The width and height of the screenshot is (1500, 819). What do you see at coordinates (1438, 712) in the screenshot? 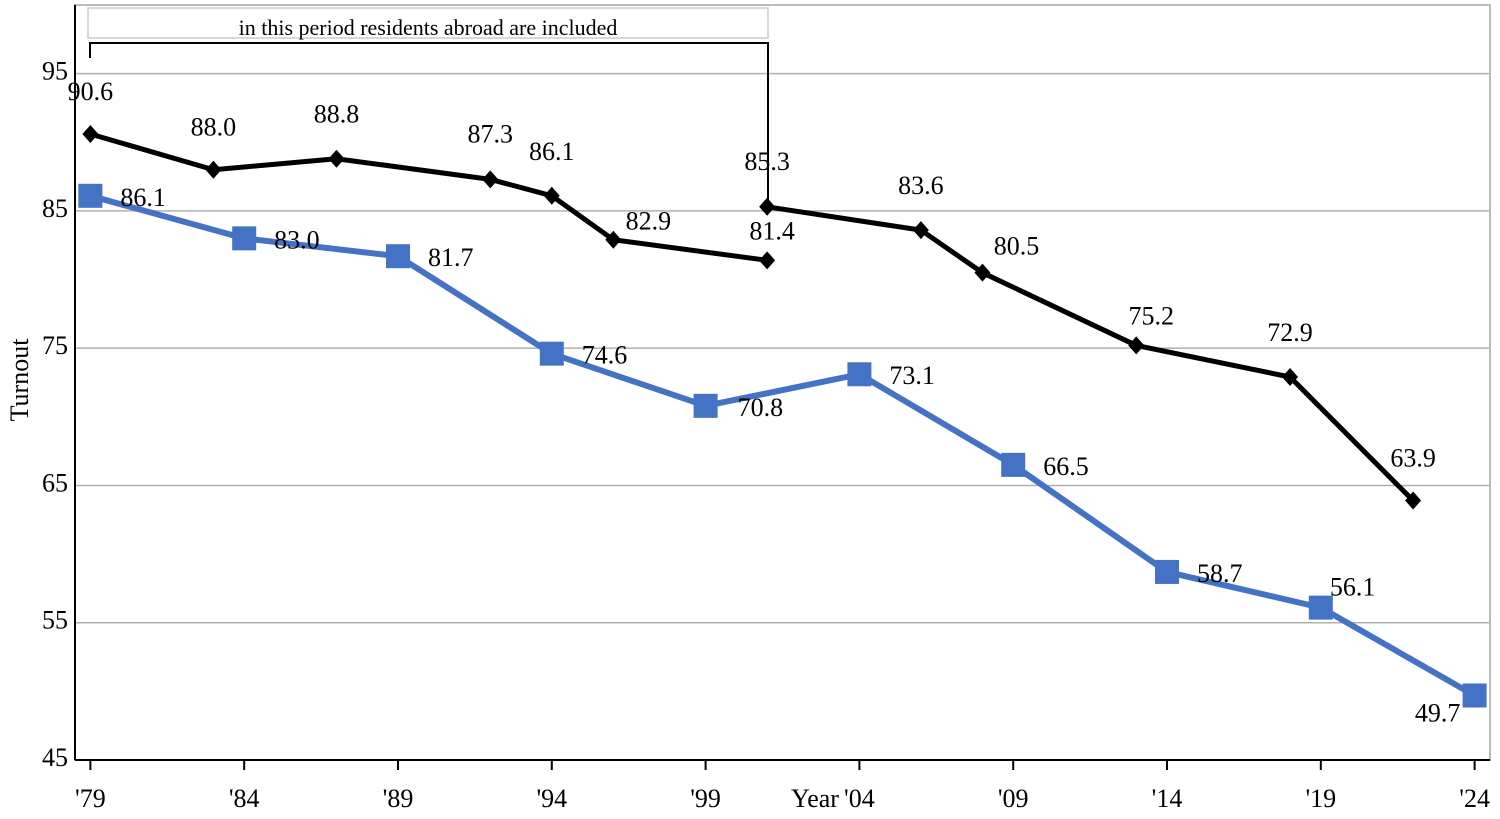
I see `data-label: 49.7` at bounding box center [1438, 712].